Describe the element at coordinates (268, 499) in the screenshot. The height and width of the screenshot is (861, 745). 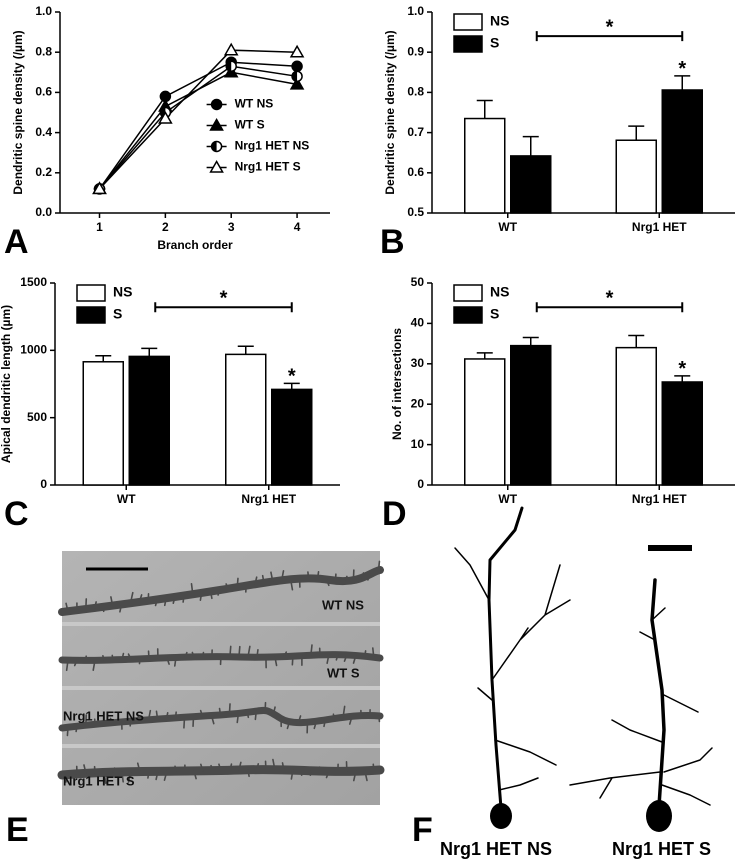
I see `x-tick-label: Nrg1 HET` at that location.